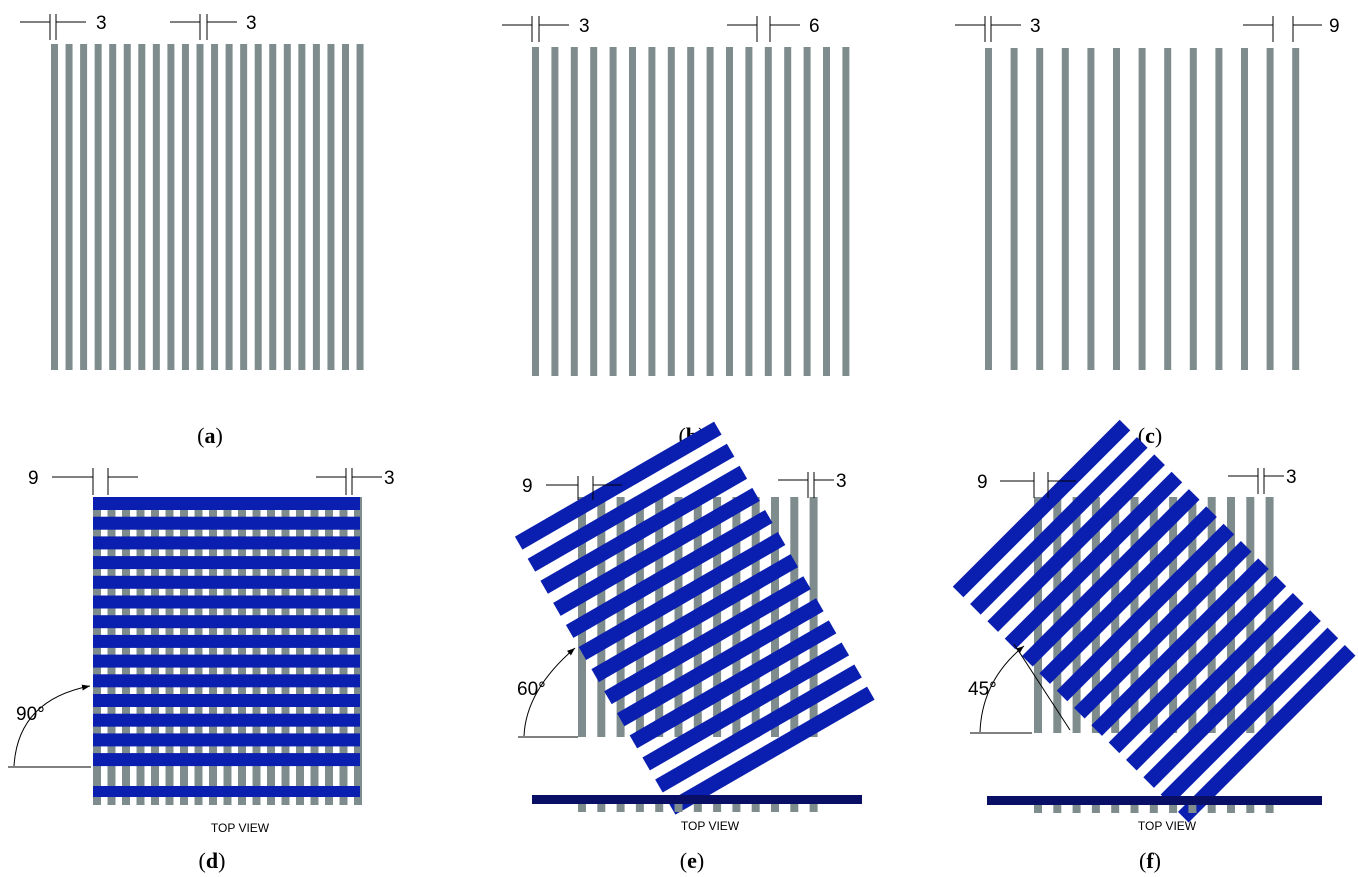 The image size is (1358, 877). I want to click on dimension-right-c: 9, so click(1291, 29).